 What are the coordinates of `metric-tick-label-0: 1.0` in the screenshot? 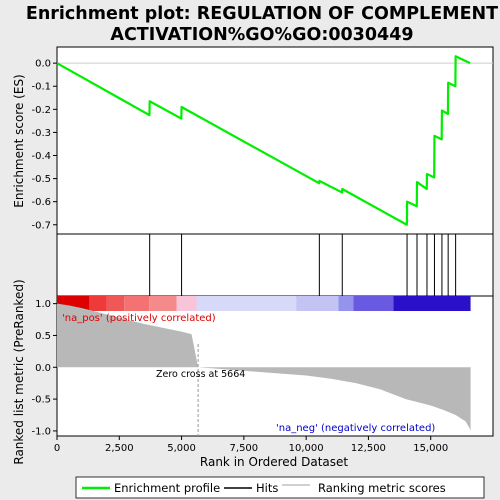 It's located at (43, 304).